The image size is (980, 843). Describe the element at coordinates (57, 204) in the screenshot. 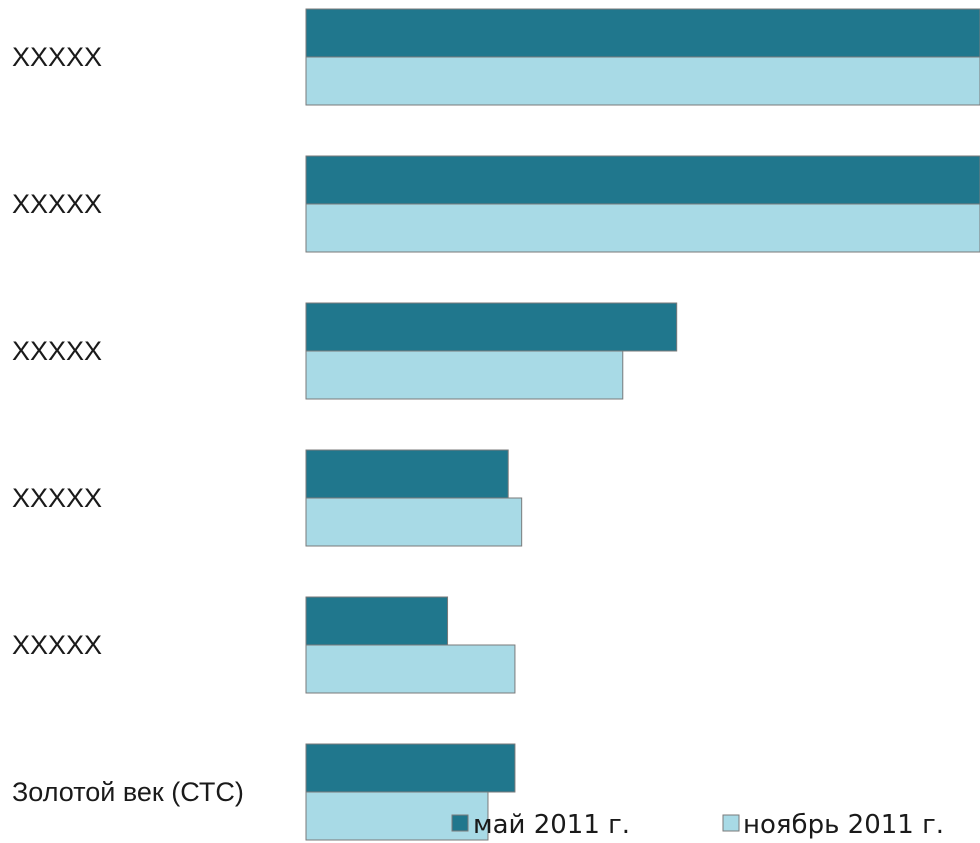

I see `category-label-1: XXXXX` at that location.